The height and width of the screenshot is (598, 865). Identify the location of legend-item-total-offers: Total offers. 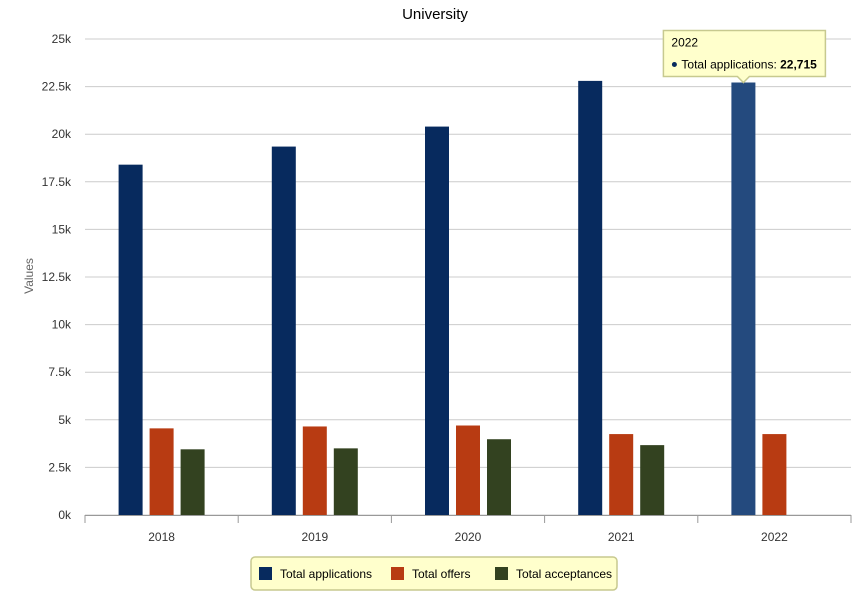
(430, 574).